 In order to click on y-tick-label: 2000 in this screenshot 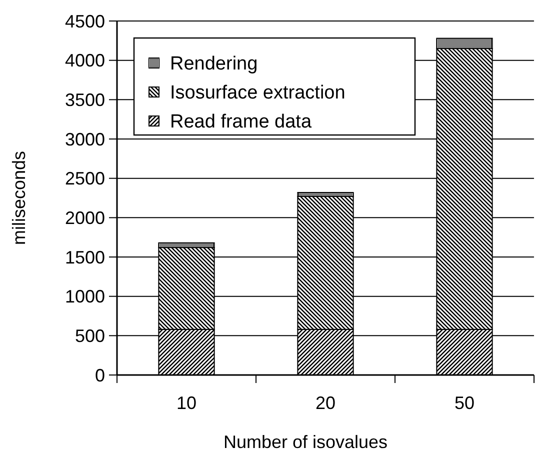, I will do `click(84, 218)`.